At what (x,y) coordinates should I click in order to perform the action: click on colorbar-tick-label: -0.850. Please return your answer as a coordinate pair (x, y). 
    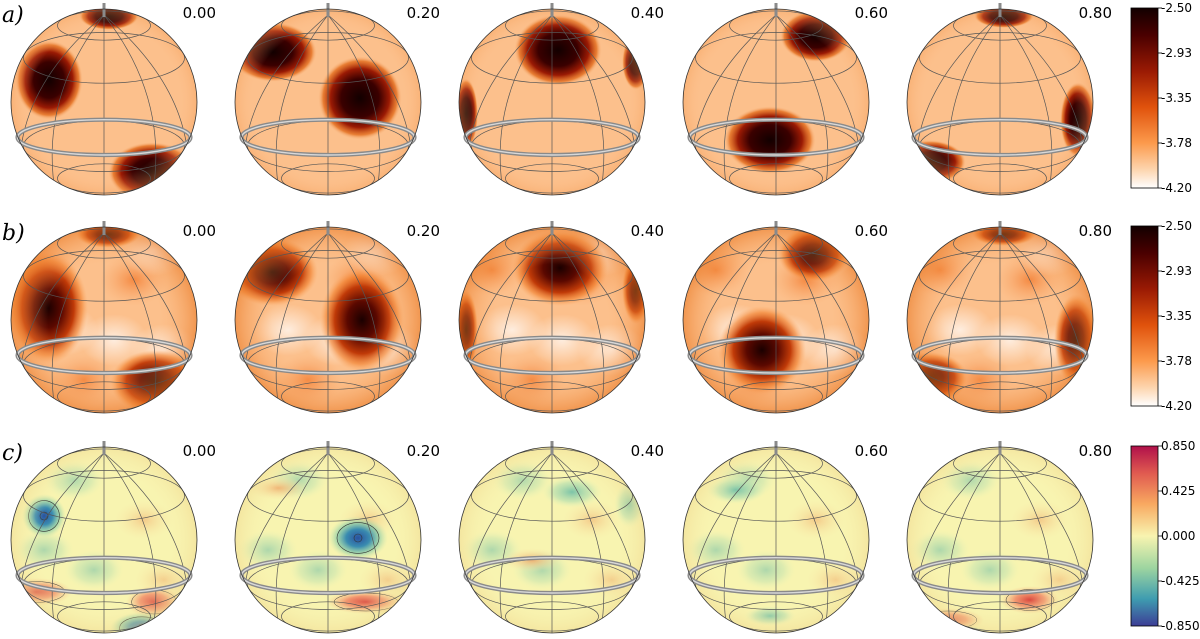
    Looking at the image, I should click on (1180, 626).